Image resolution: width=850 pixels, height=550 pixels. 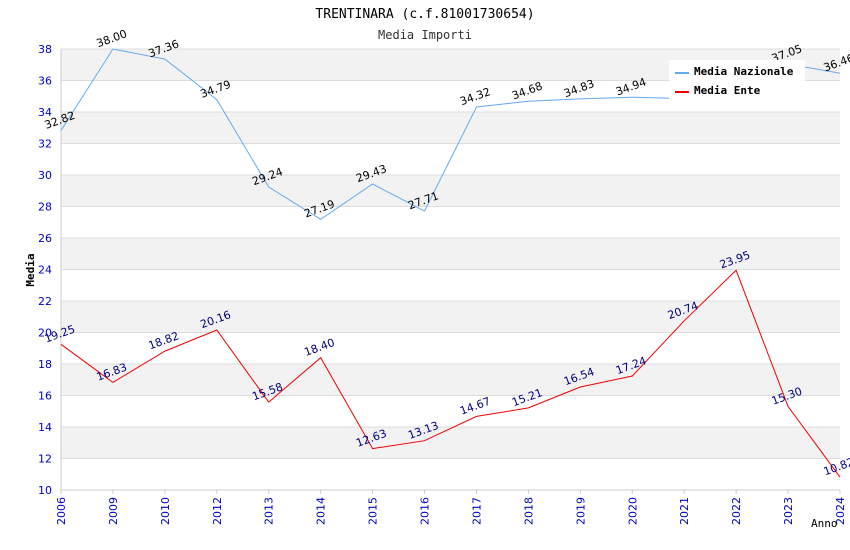 I want to click on y-tick-labels: 10 12 14 16 18 20 22 24 26 28 30 32 34 36 38, so click(x=45, y=270).